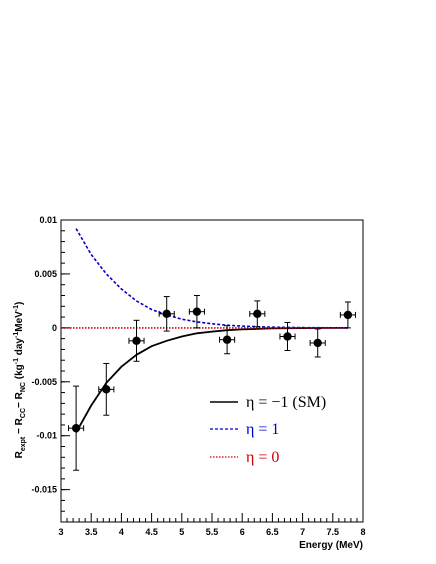 The height and width of the screenshot is (564, 436). What do you see at coordinates (44, 490) in the screenshot?
I see `y-tick-label: -0.015` at bounding box center [44, 490].